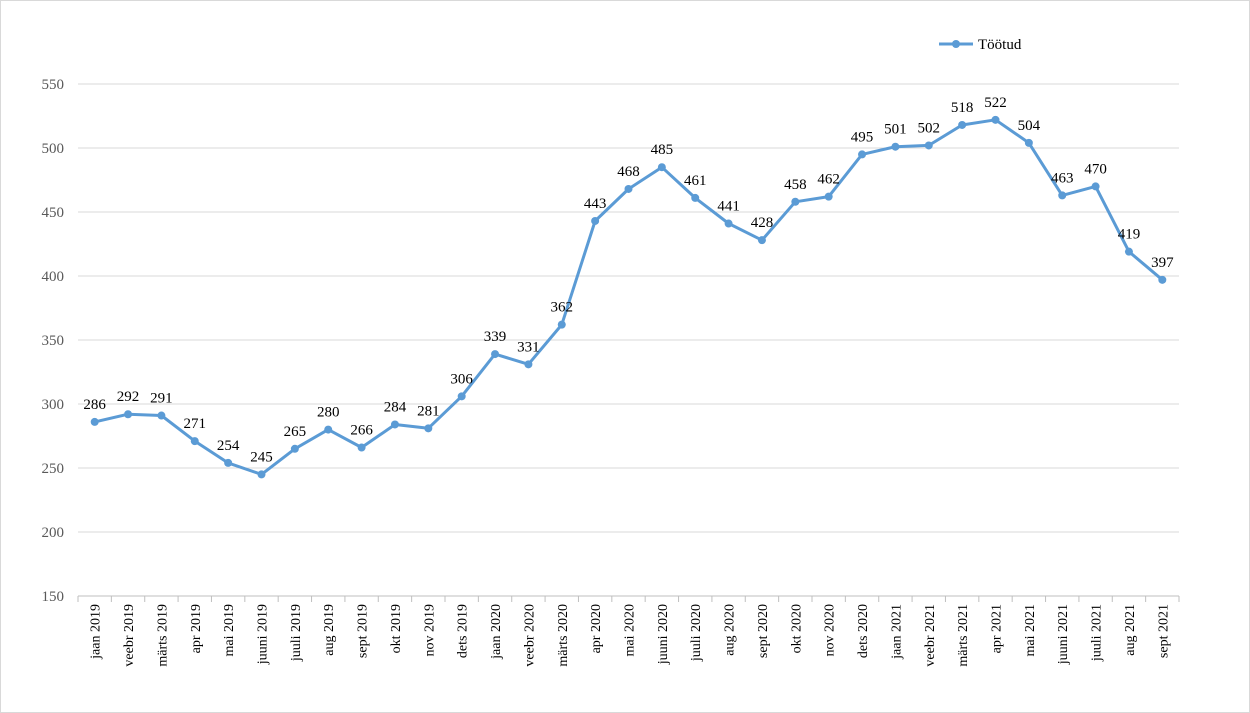  Describe the element at coordinates (96, 632) in the screenshot. I see `x-tick-label: jaan 2019` at that location.